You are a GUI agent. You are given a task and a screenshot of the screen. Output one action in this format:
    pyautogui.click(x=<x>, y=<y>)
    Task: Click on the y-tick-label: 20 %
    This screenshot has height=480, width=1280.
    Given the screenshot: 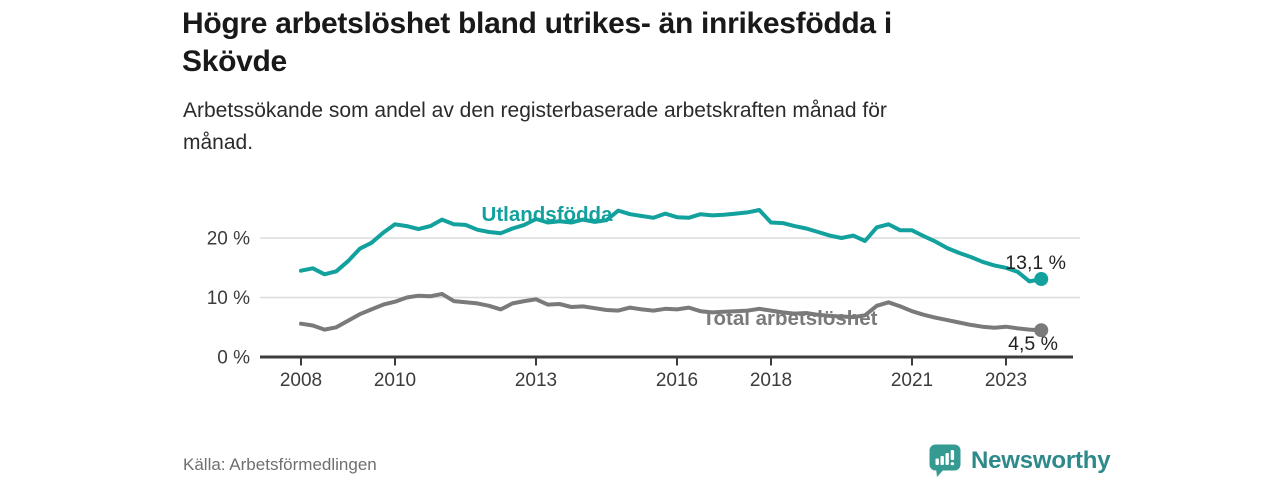 What is the action you would take?
    pyautogui.click(x=228, y=239)
    